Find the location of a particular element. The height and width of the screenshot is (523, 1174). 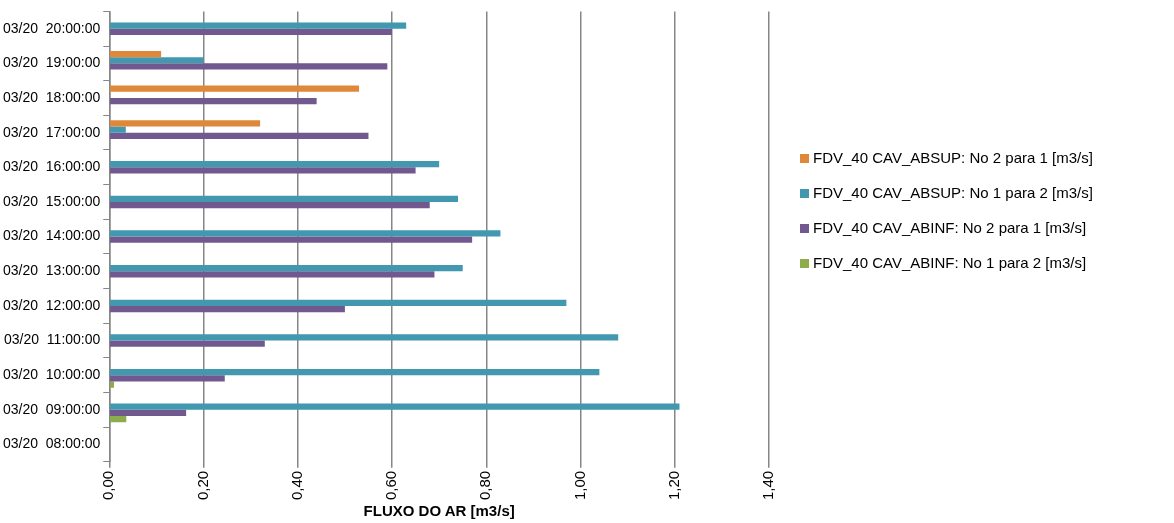

x-tick-label: 0,60 is located at coordinates (391, 485).